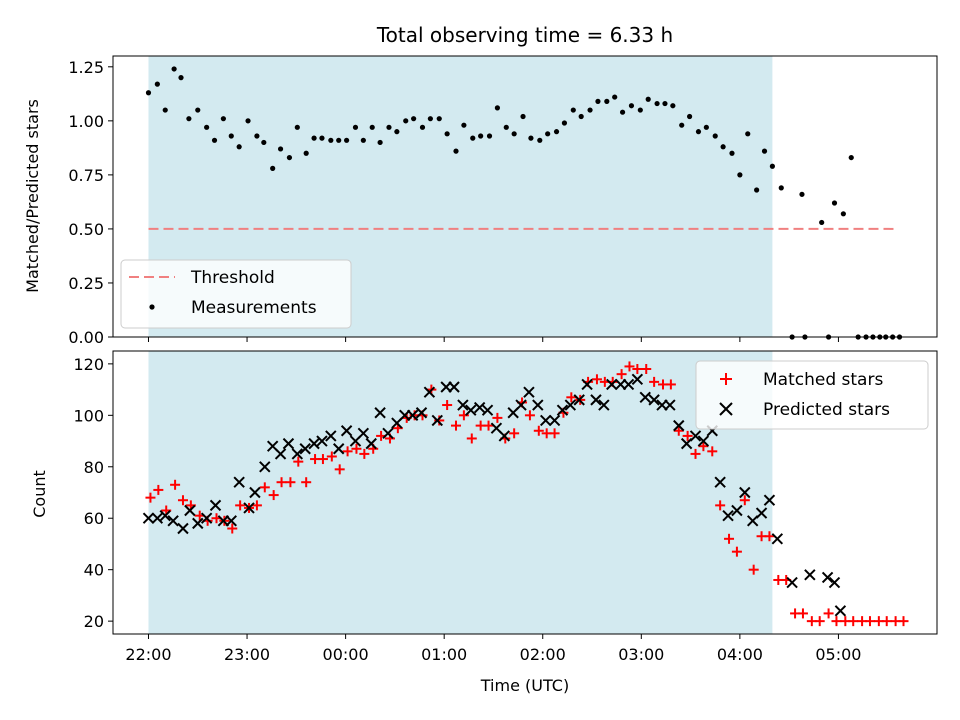 This screenshot has height=720, width=960. What do you see at coordinates (524, 35) in the screenshot?
I see `chart-title: Total observing time = 6.33 h` at bounding box center [524, 35].